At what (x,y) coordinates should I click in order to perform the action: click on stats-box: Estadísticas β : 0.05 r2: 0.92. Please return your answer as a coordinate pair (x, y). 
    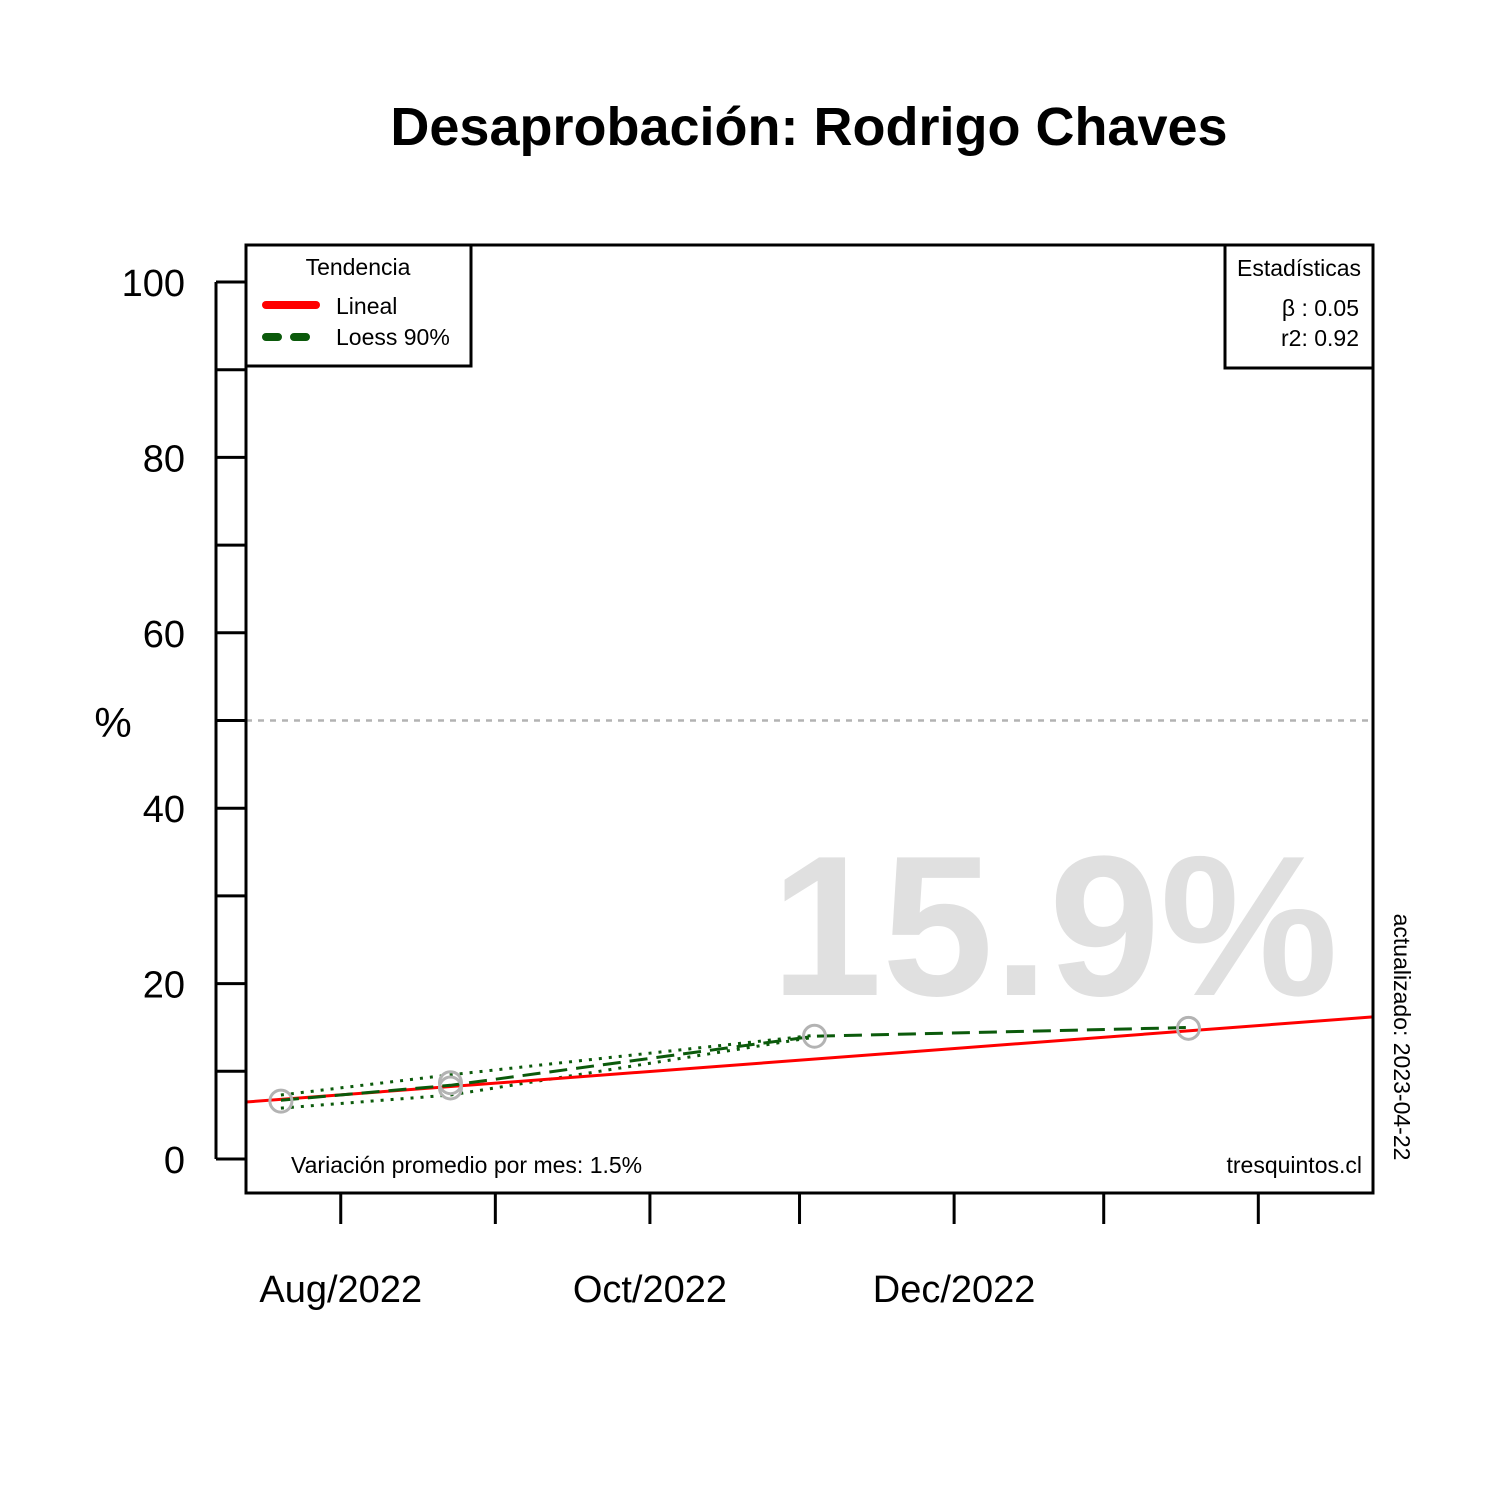
    Looking at the image, I should click on (1299, 306).